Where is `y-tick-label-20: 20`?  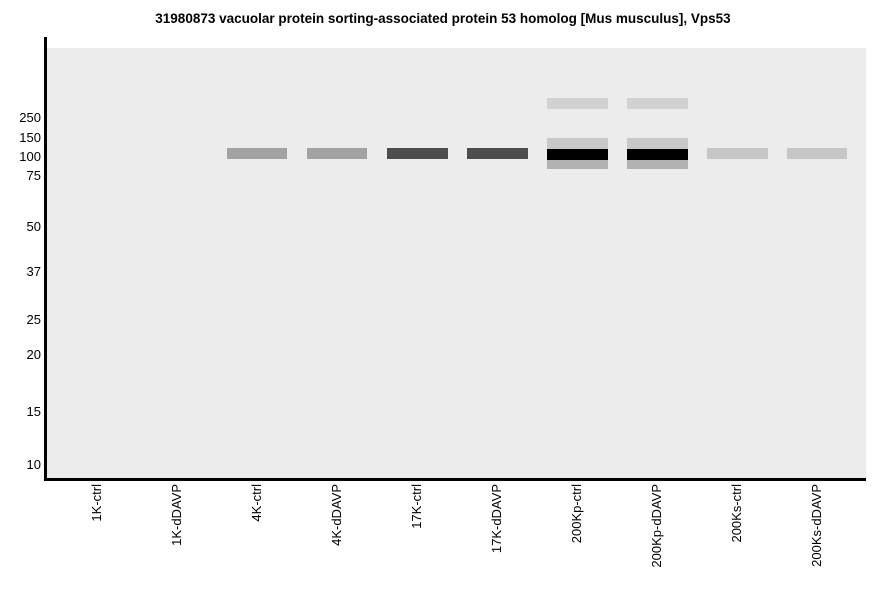
y-tick-label-20: 20 is located at coordinates (33, 354).